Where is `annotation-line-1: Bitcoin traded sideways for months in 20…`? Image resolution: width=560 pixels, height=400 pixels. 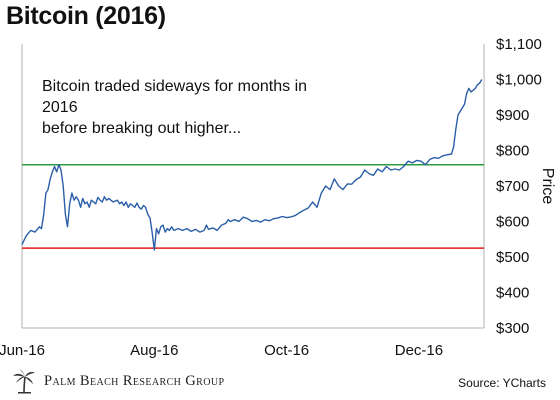
annotation-line-1: Bitcoin traded sideways for months in 20… is located at coordinates (175, 97).